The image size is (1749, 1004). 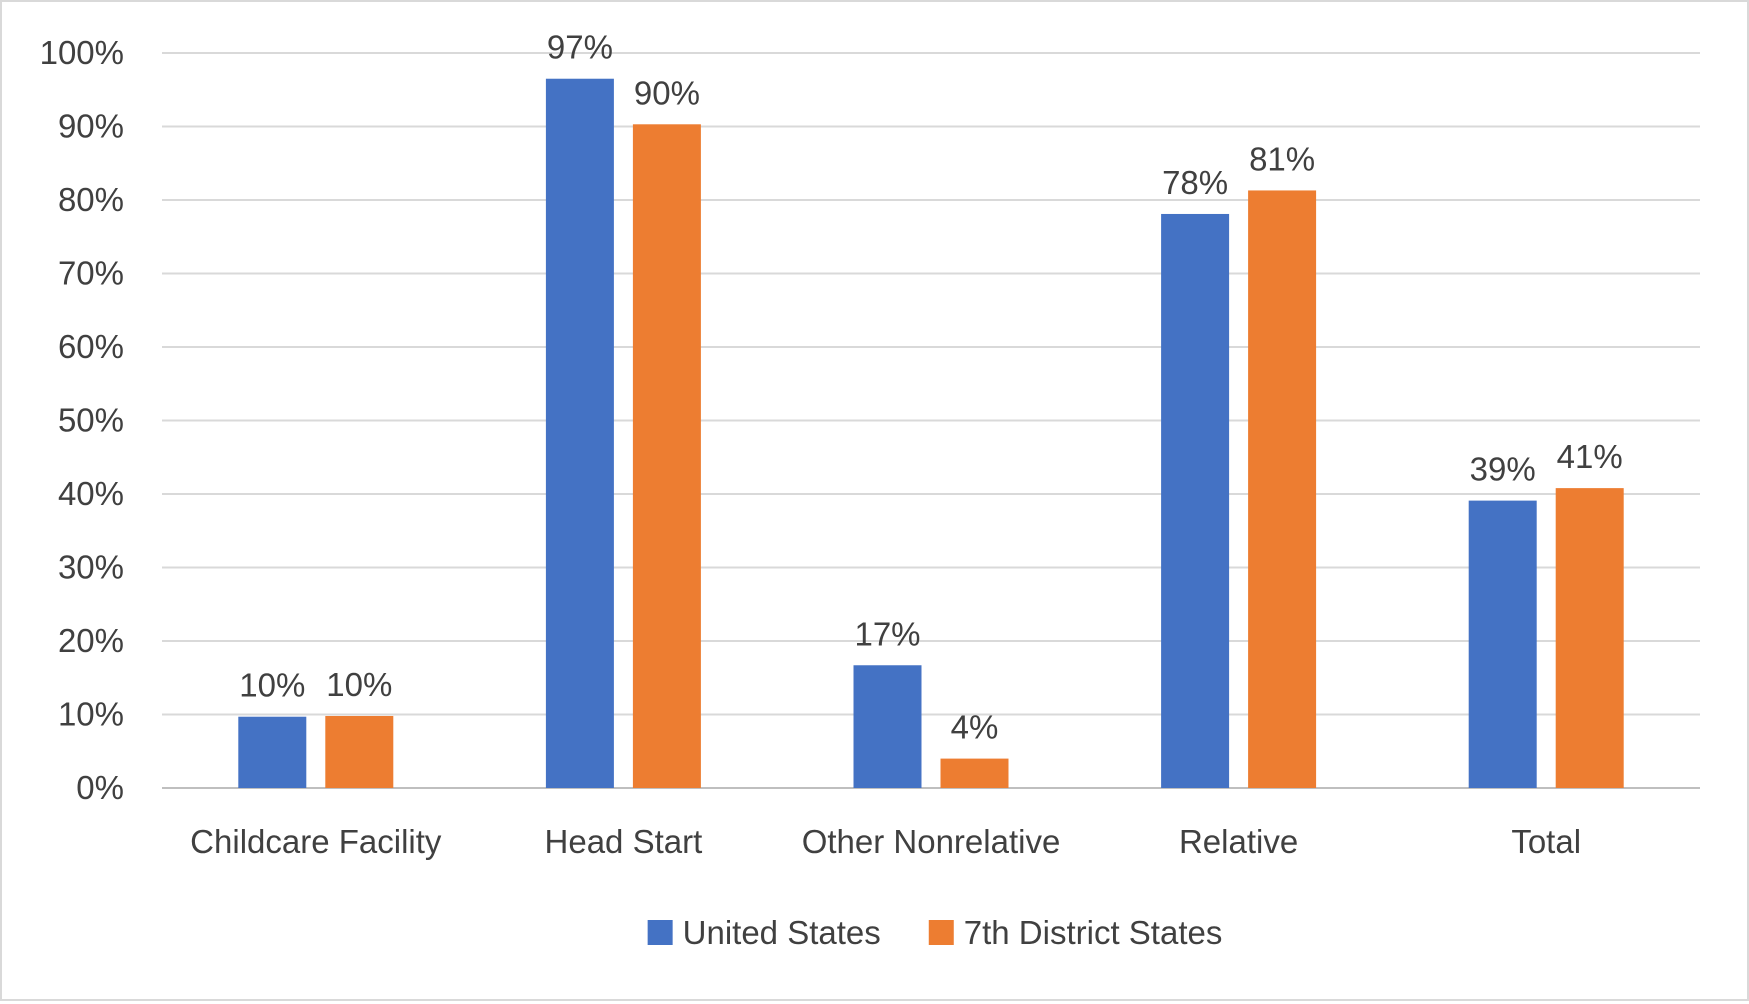 What do you see at coordinates (91, 346) in the screenshot?
I see `y-tick-label: 60%` at bounding box center [91, 346].